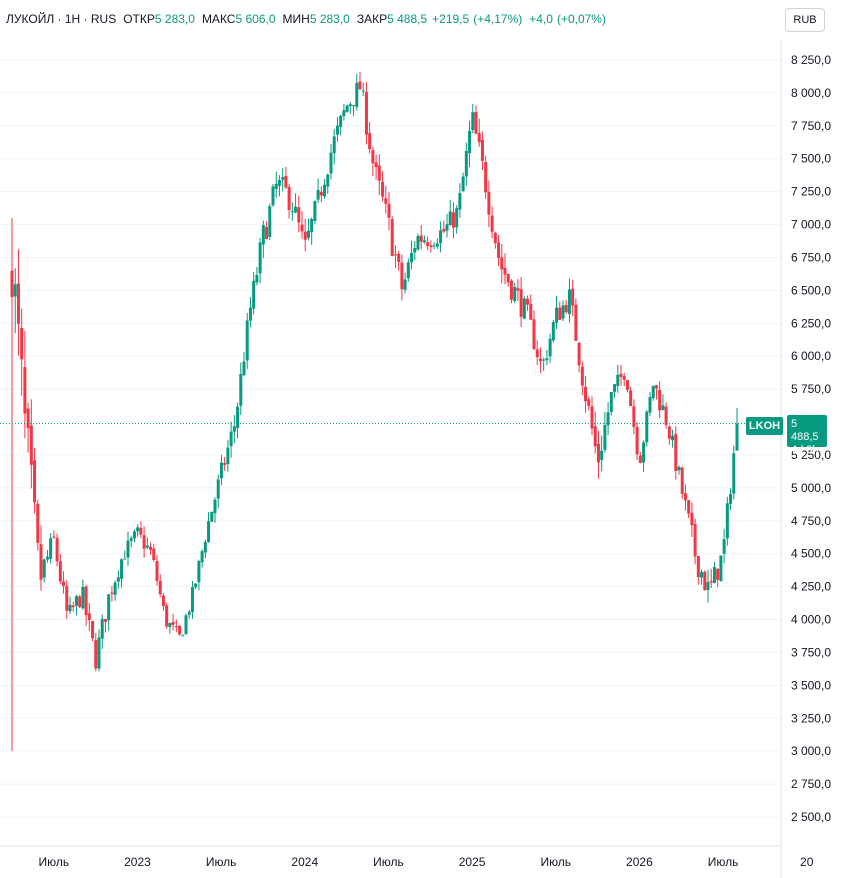 This screenshot has width=849, height=878. Describe the element at coordinates (498, 19) in the screenshot. I see `change-pct: (+4,17%)` at that location.